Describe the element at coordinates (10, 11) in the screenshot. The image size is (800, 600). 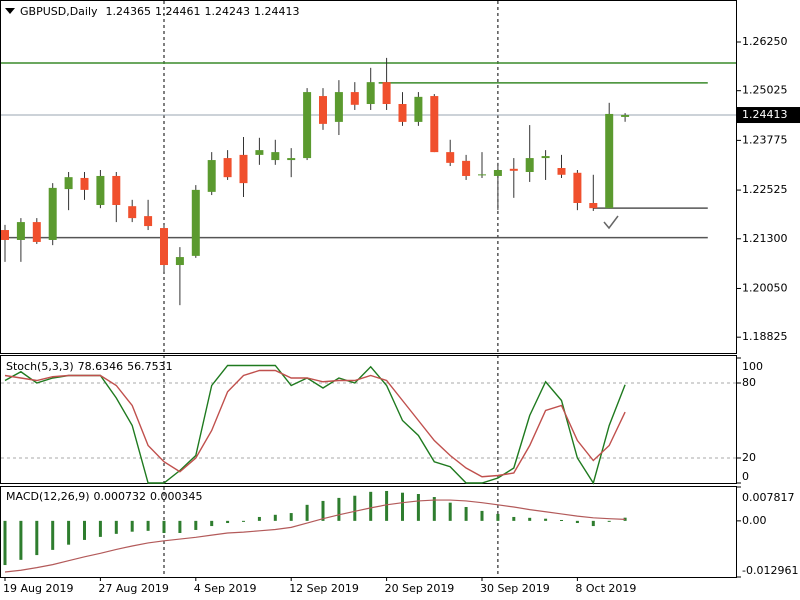
I see `menu-arrow` at that location.